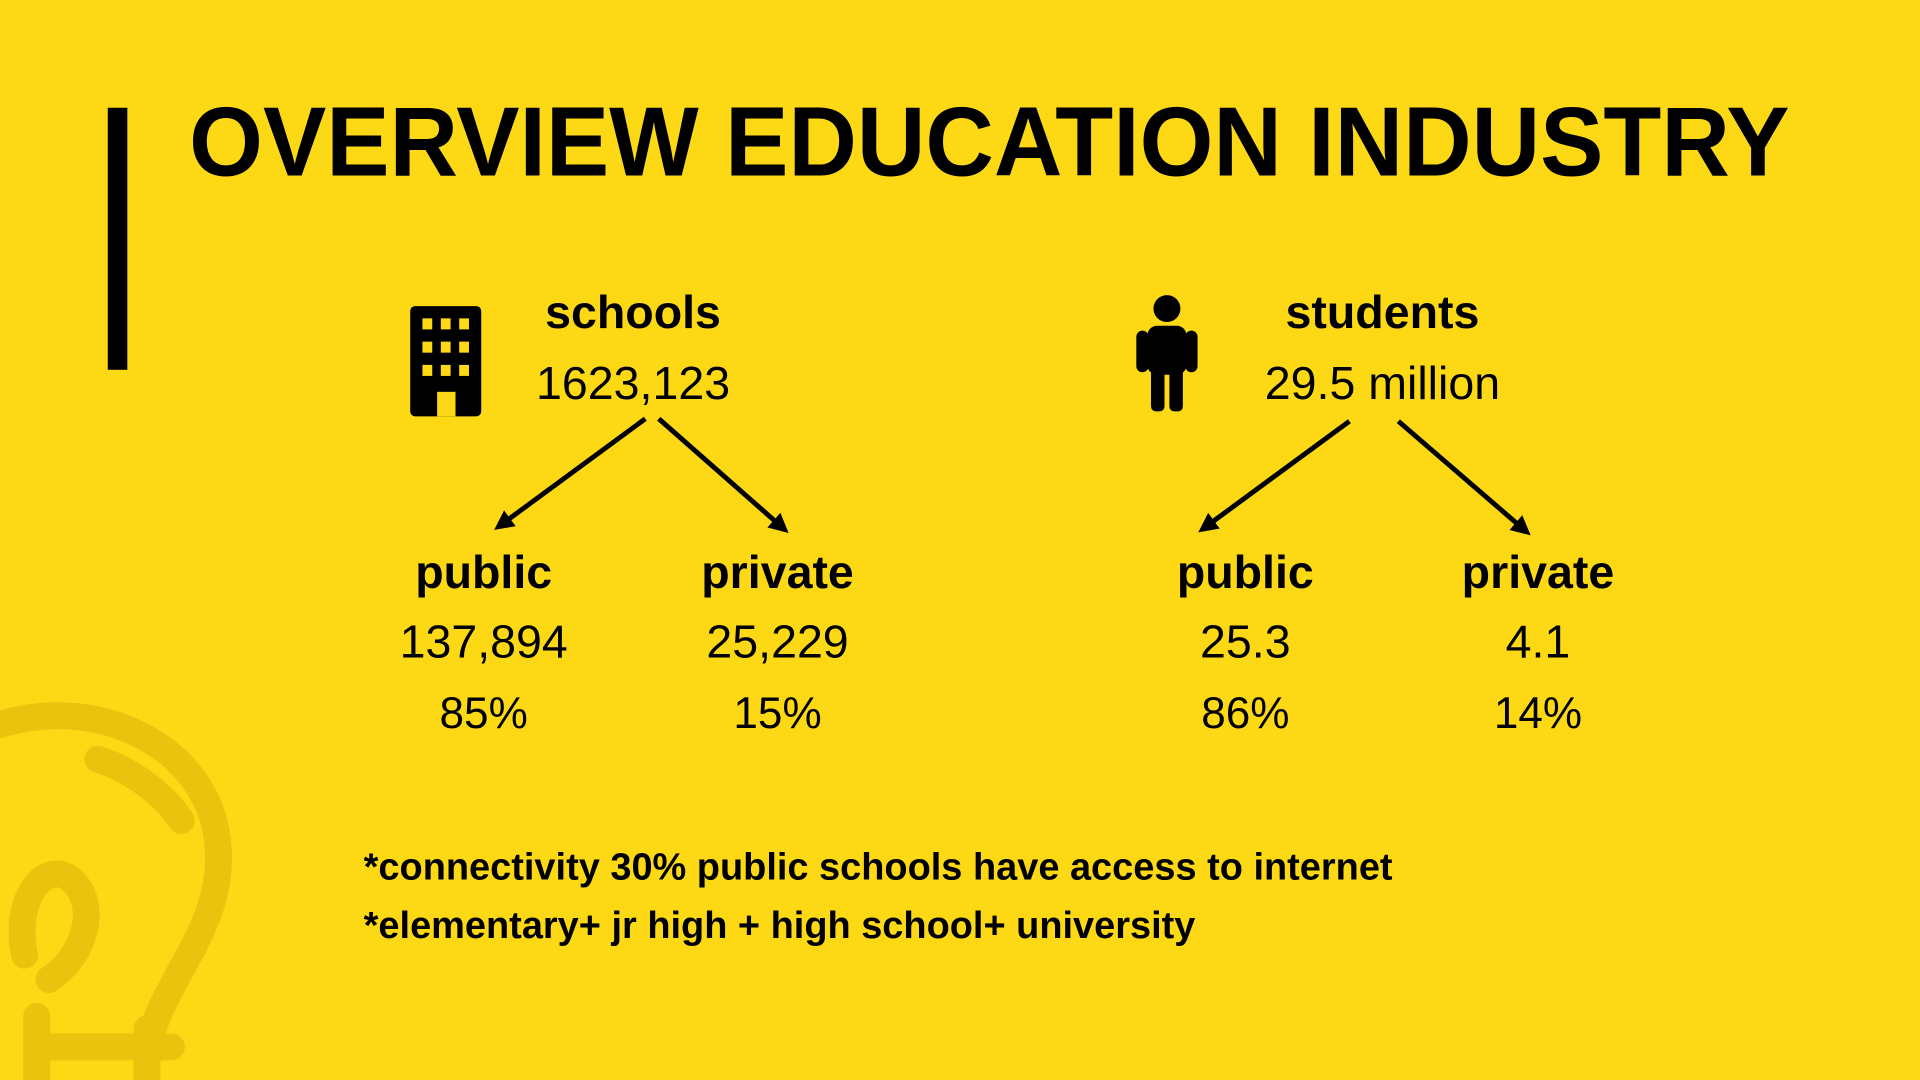  I want to click on group-total: 1623,123, so click(633, 383).